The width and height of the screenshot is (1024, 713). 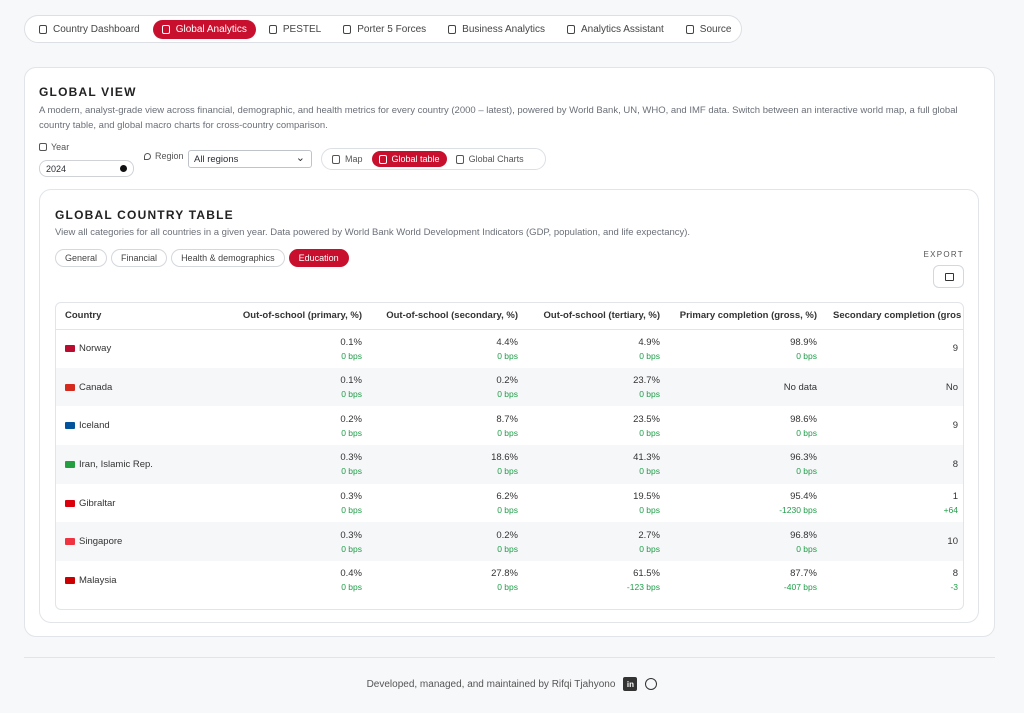 What do you see at coordinates (715, 29) in the screenshot?
I see `nav-label: Source` at bounding box center [715, 29].